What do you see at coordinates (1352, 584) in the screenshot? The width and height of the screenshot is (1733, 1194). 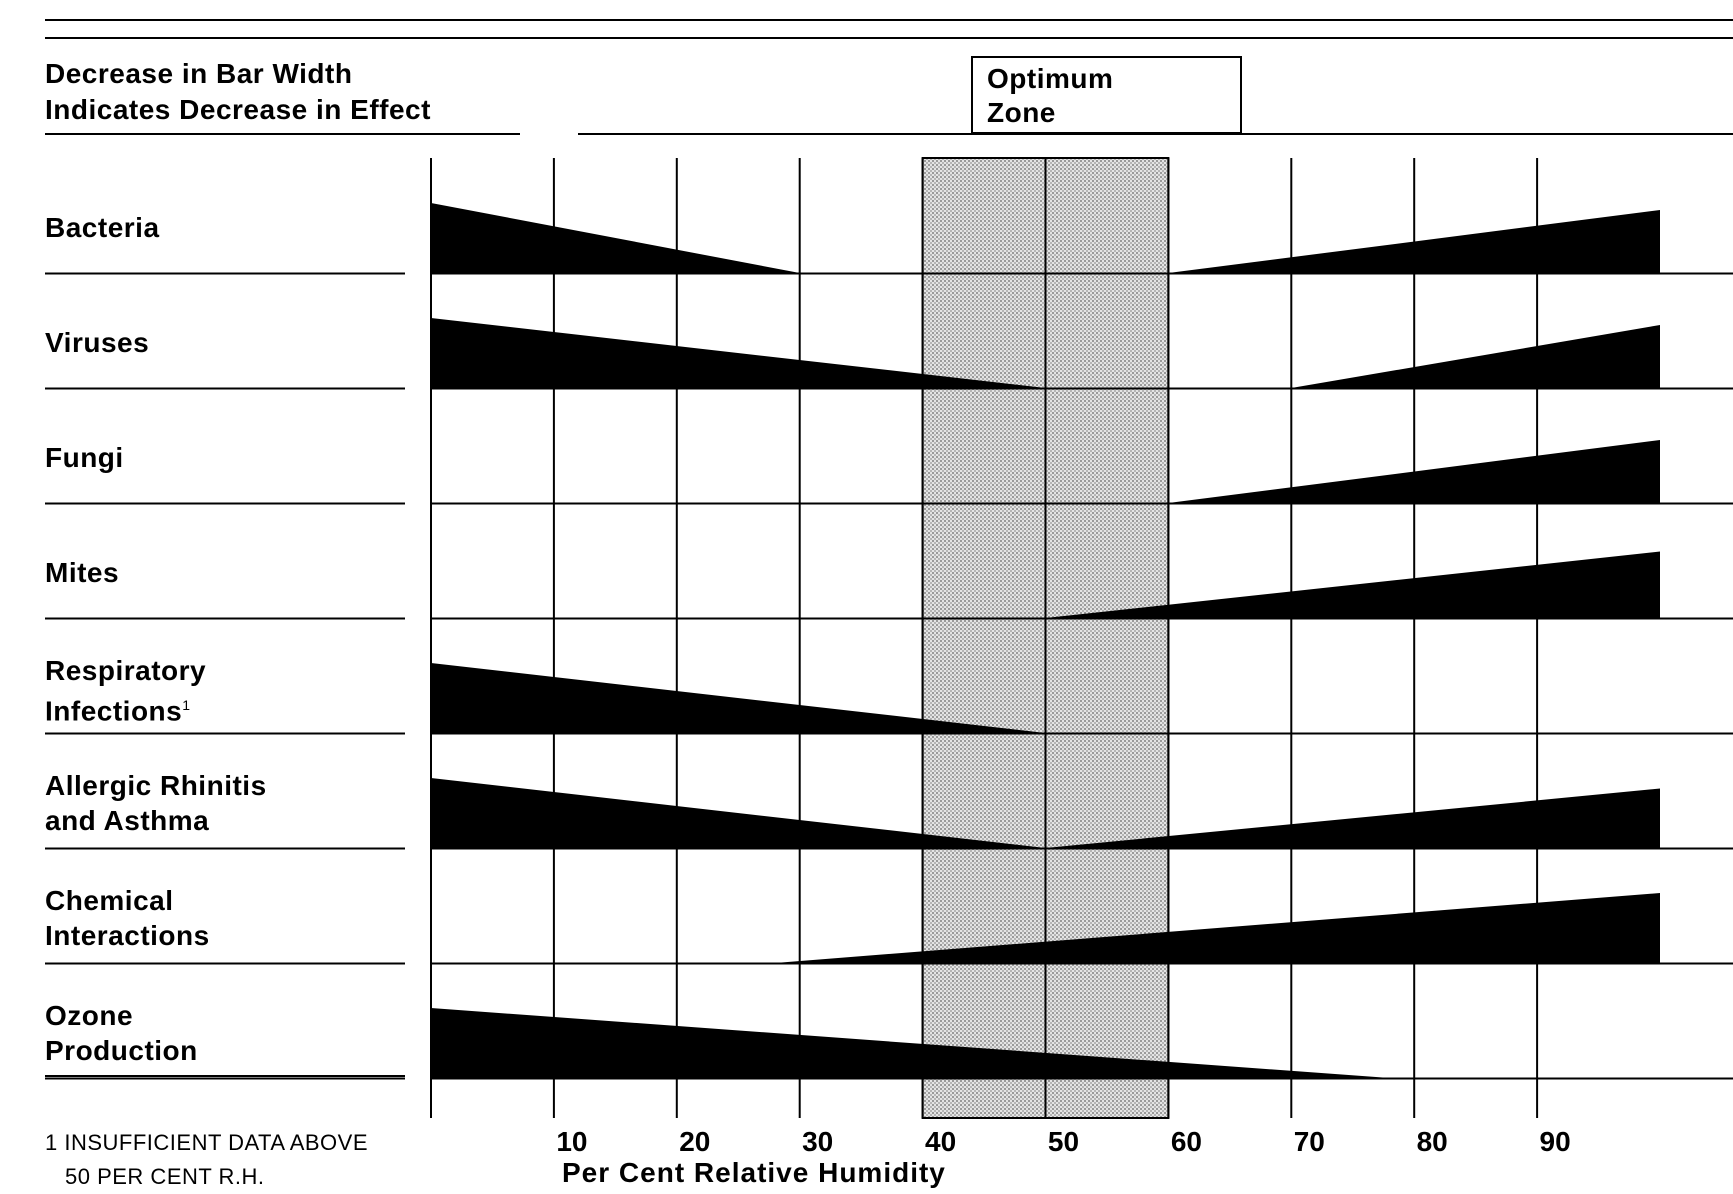 I see `bar-3-increasing` at bounding box center [1352, 584].